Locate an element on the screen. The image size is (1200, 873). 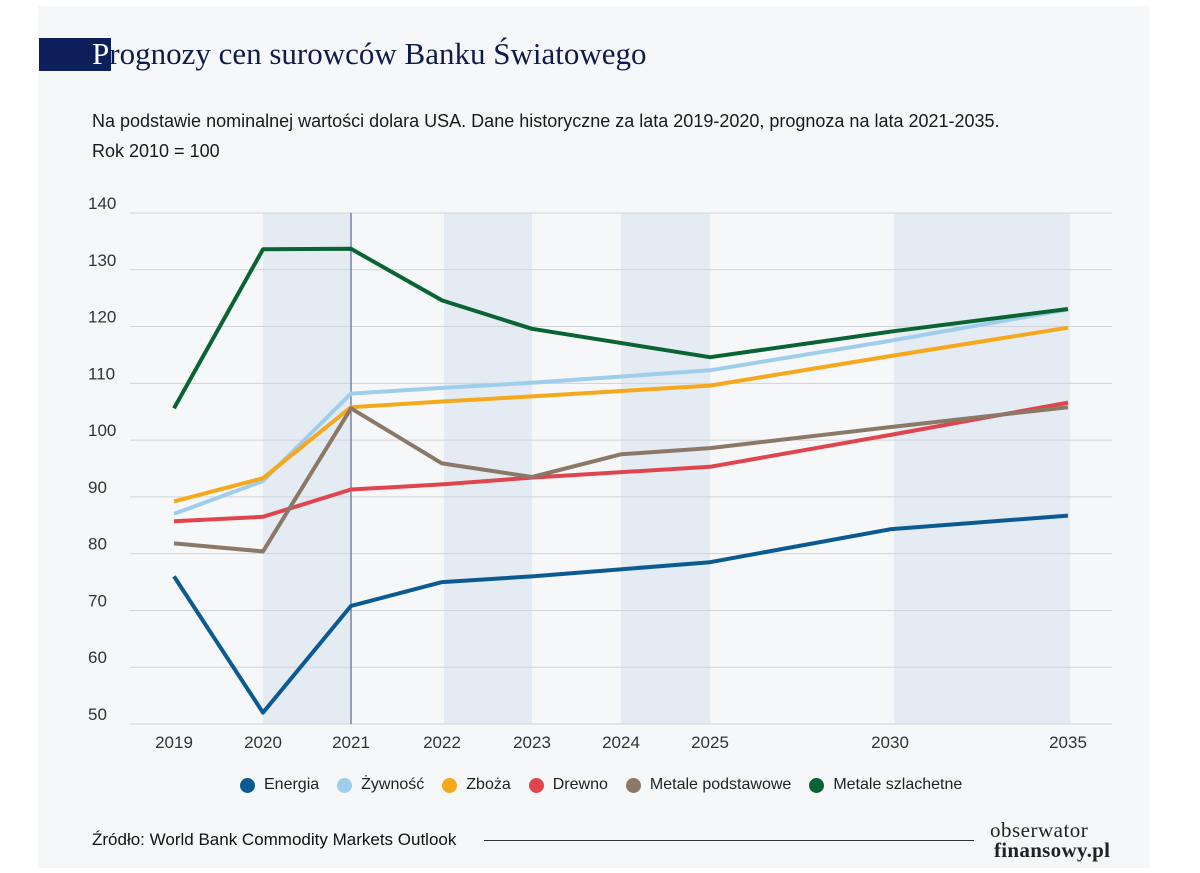
legend-item: Zboża is located at coordinates (476, 785).